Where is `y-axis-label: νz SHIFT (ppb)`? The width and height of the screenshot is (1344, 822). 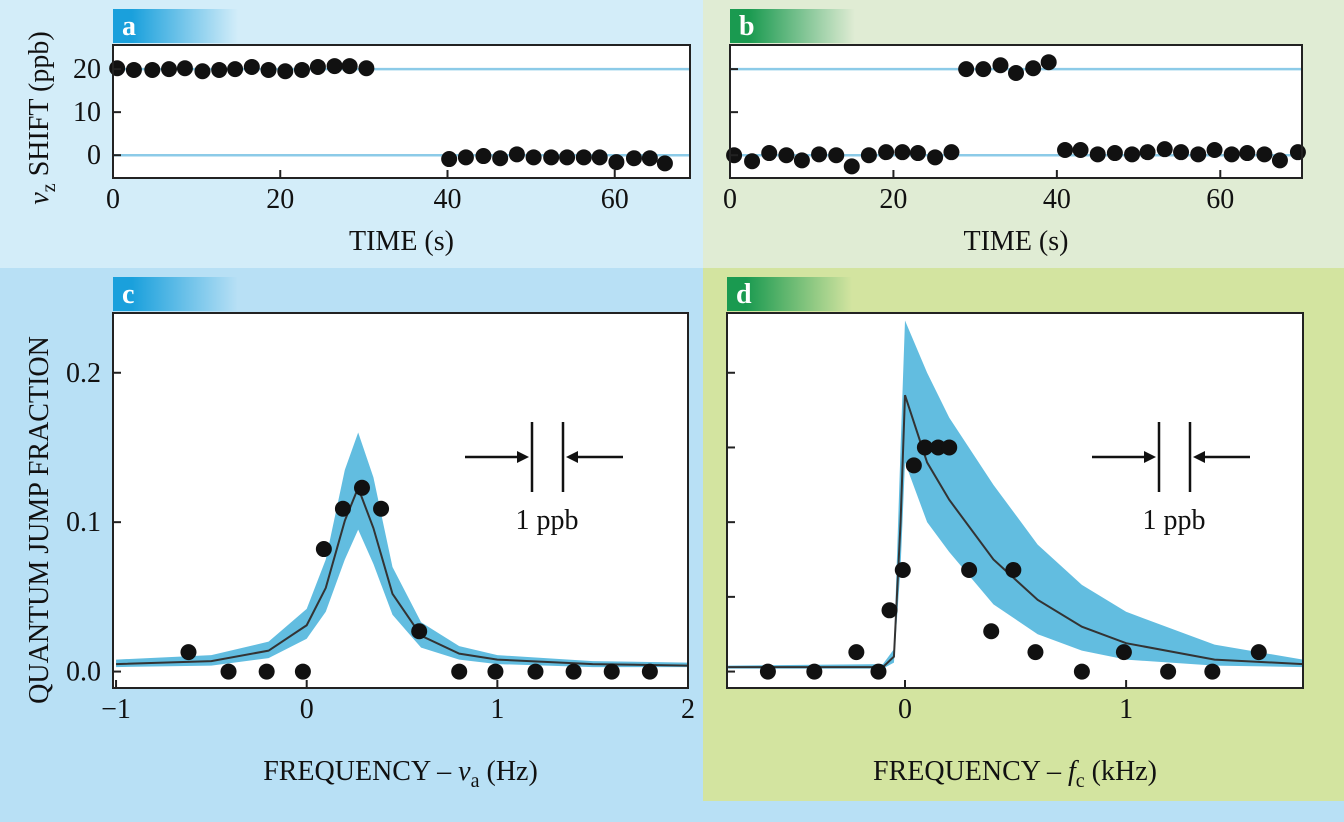 y-axis-label: νz SHIFT (ppb) is located at coordinates (42, 117).